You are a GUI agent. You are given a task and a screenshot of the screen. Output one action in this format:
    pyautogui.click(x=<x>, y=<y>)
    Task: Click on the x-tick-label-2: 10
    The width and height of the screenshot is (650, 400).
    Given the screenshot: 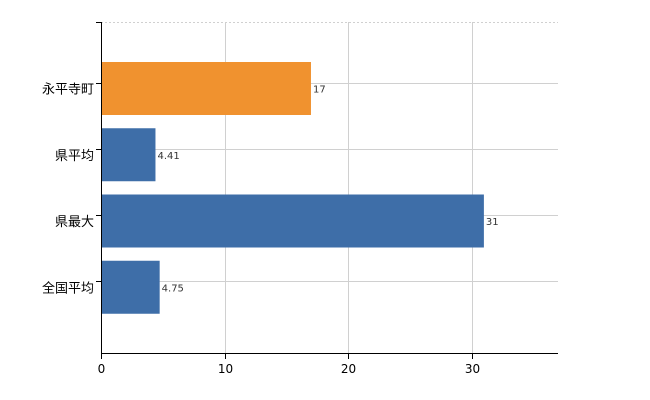 What is the action you would take?
    pyautogui.click(x=225, y=369)
    